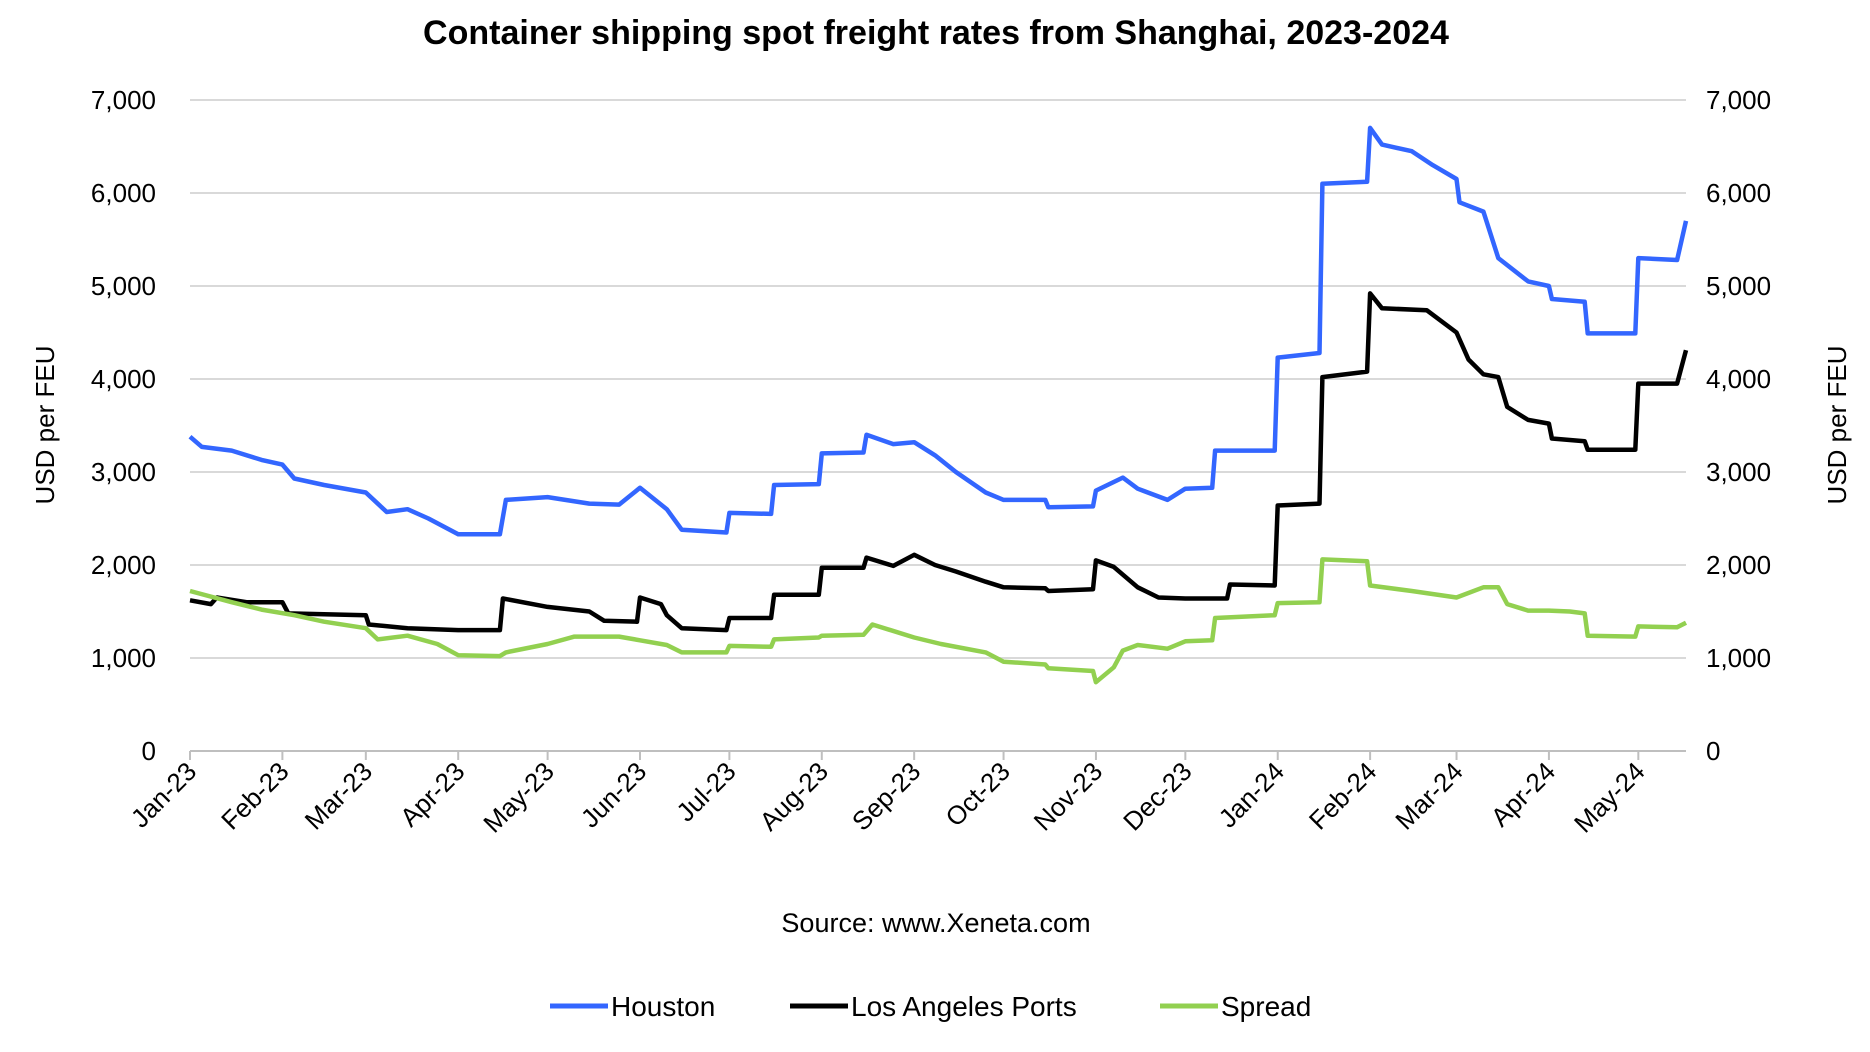 The image size is (1870, 1052). Describe the element at coordinates (123, 658) in the screenshot. I see `y-tick-label: 1,000` at that location.